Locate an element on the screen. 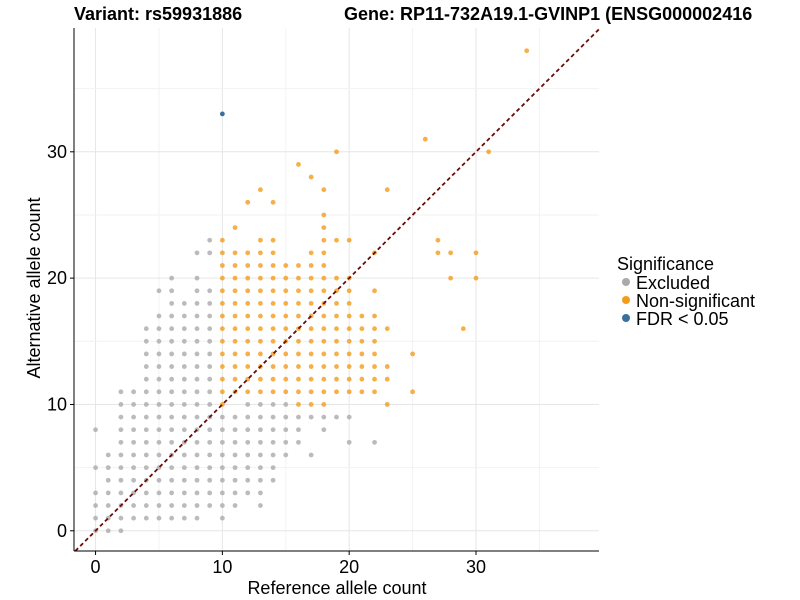 The height and width of the screenshot is (600, 800). y-tick-label: 20 is located at coordinates (57, 278).